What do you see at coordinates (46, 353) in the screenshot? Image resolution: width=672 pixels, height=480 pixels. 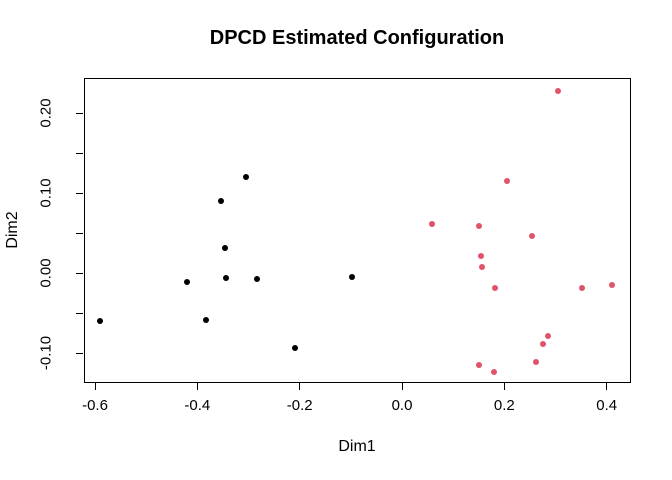 I see `y-axis-tick-label: -0.10` at bounding box center [46, 353].